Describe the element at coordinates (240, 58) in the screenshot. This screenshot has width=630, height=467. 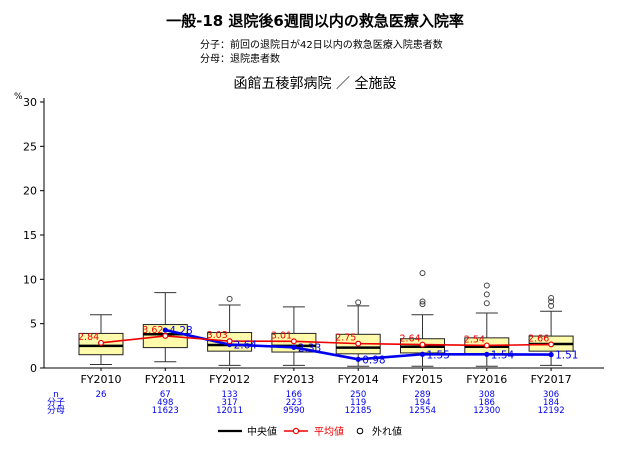
I see `denominator-note: 分母：退院患者数` at that location.